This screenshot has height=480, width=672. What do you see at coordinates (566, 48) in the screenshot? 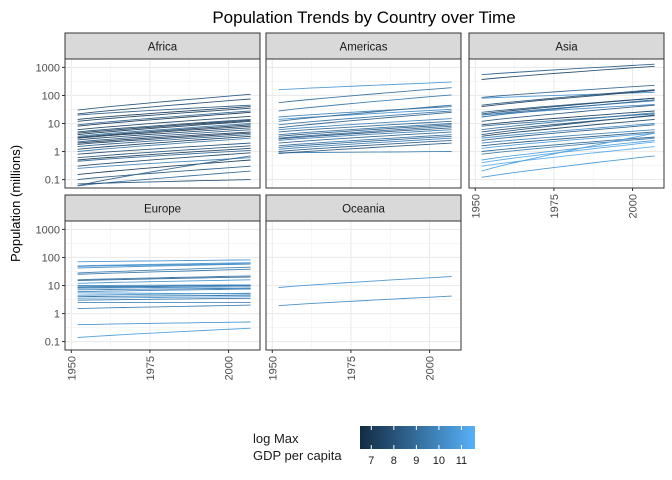
I see `facet-strip-label: Asia` at bounding box center [566, 48].